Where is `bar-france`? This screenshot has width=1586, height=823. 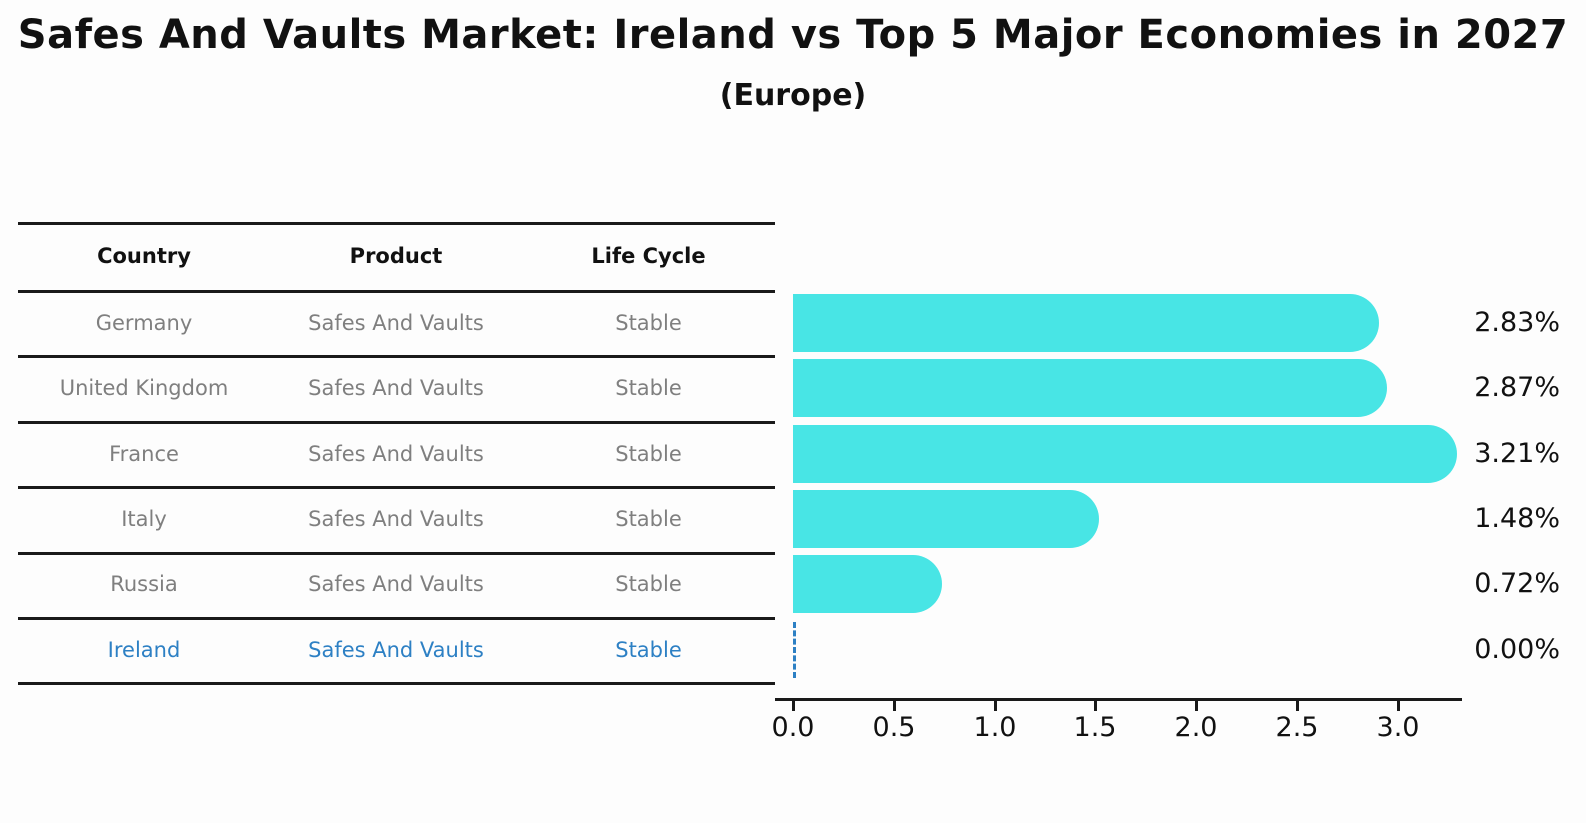 bar-france is located at coordinates (1125, 454).